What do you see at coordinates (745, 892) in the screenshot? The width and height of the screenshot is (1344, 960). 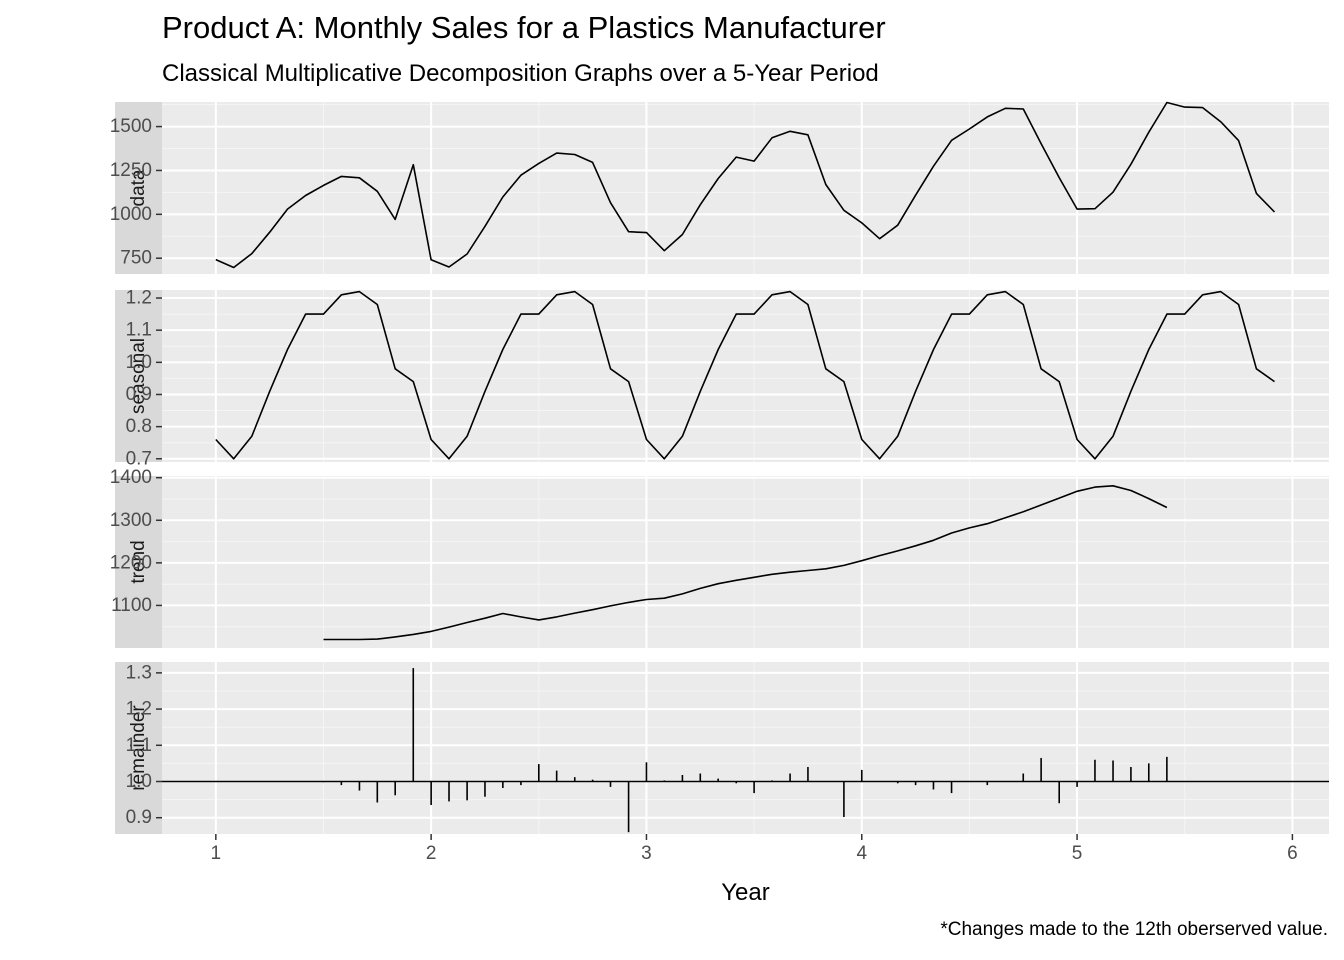 I see `x-axis-title: Year` at bounding box center [745, 892].